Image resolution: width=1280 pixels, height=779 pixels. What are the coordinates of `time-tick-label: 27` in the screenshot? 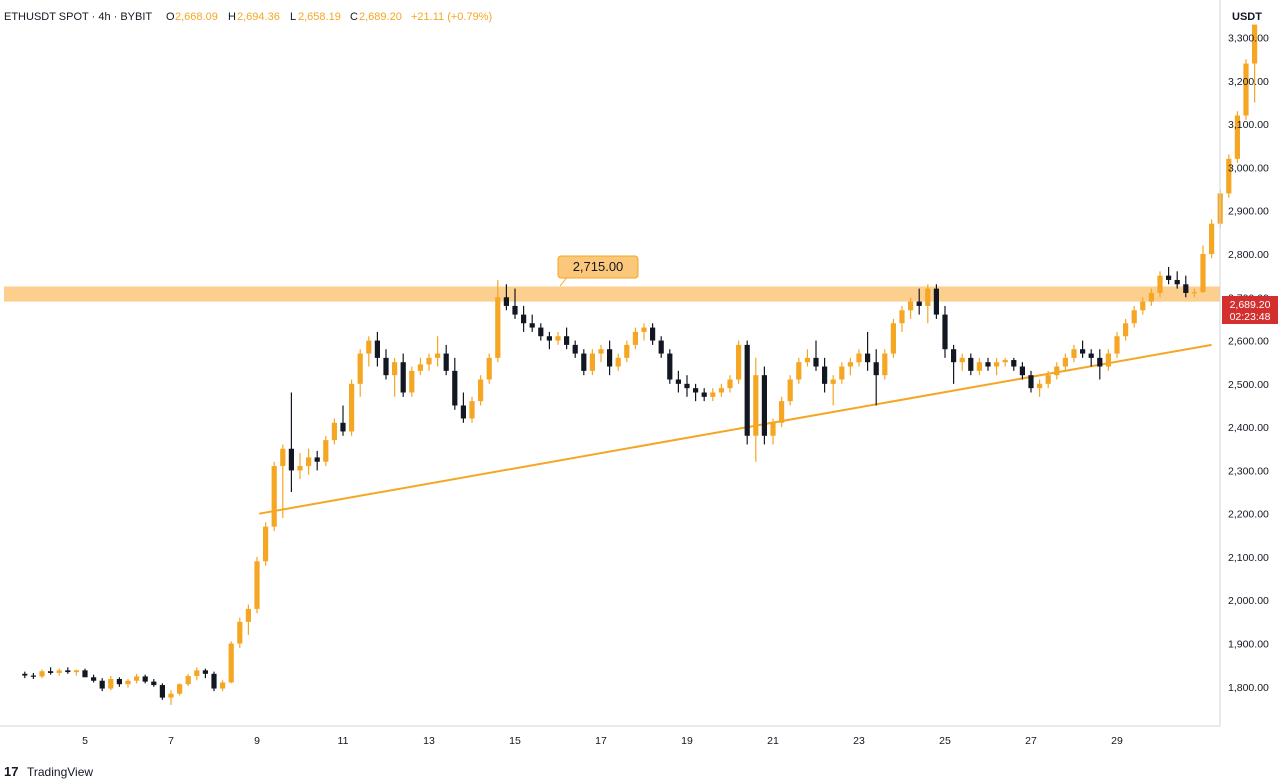 It's located at (1031, 741).